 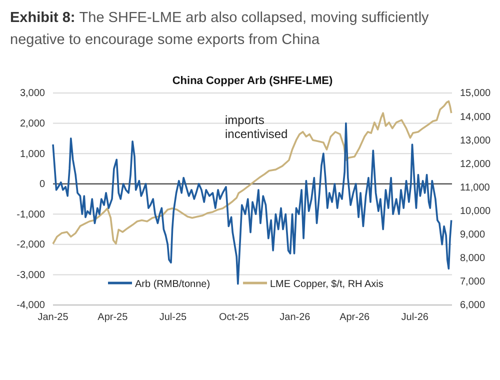 What do you see at coordinates (53, 318) in the screenshot?
I see `x-tick-label: Jan-25` at bounding box center [53, 318].